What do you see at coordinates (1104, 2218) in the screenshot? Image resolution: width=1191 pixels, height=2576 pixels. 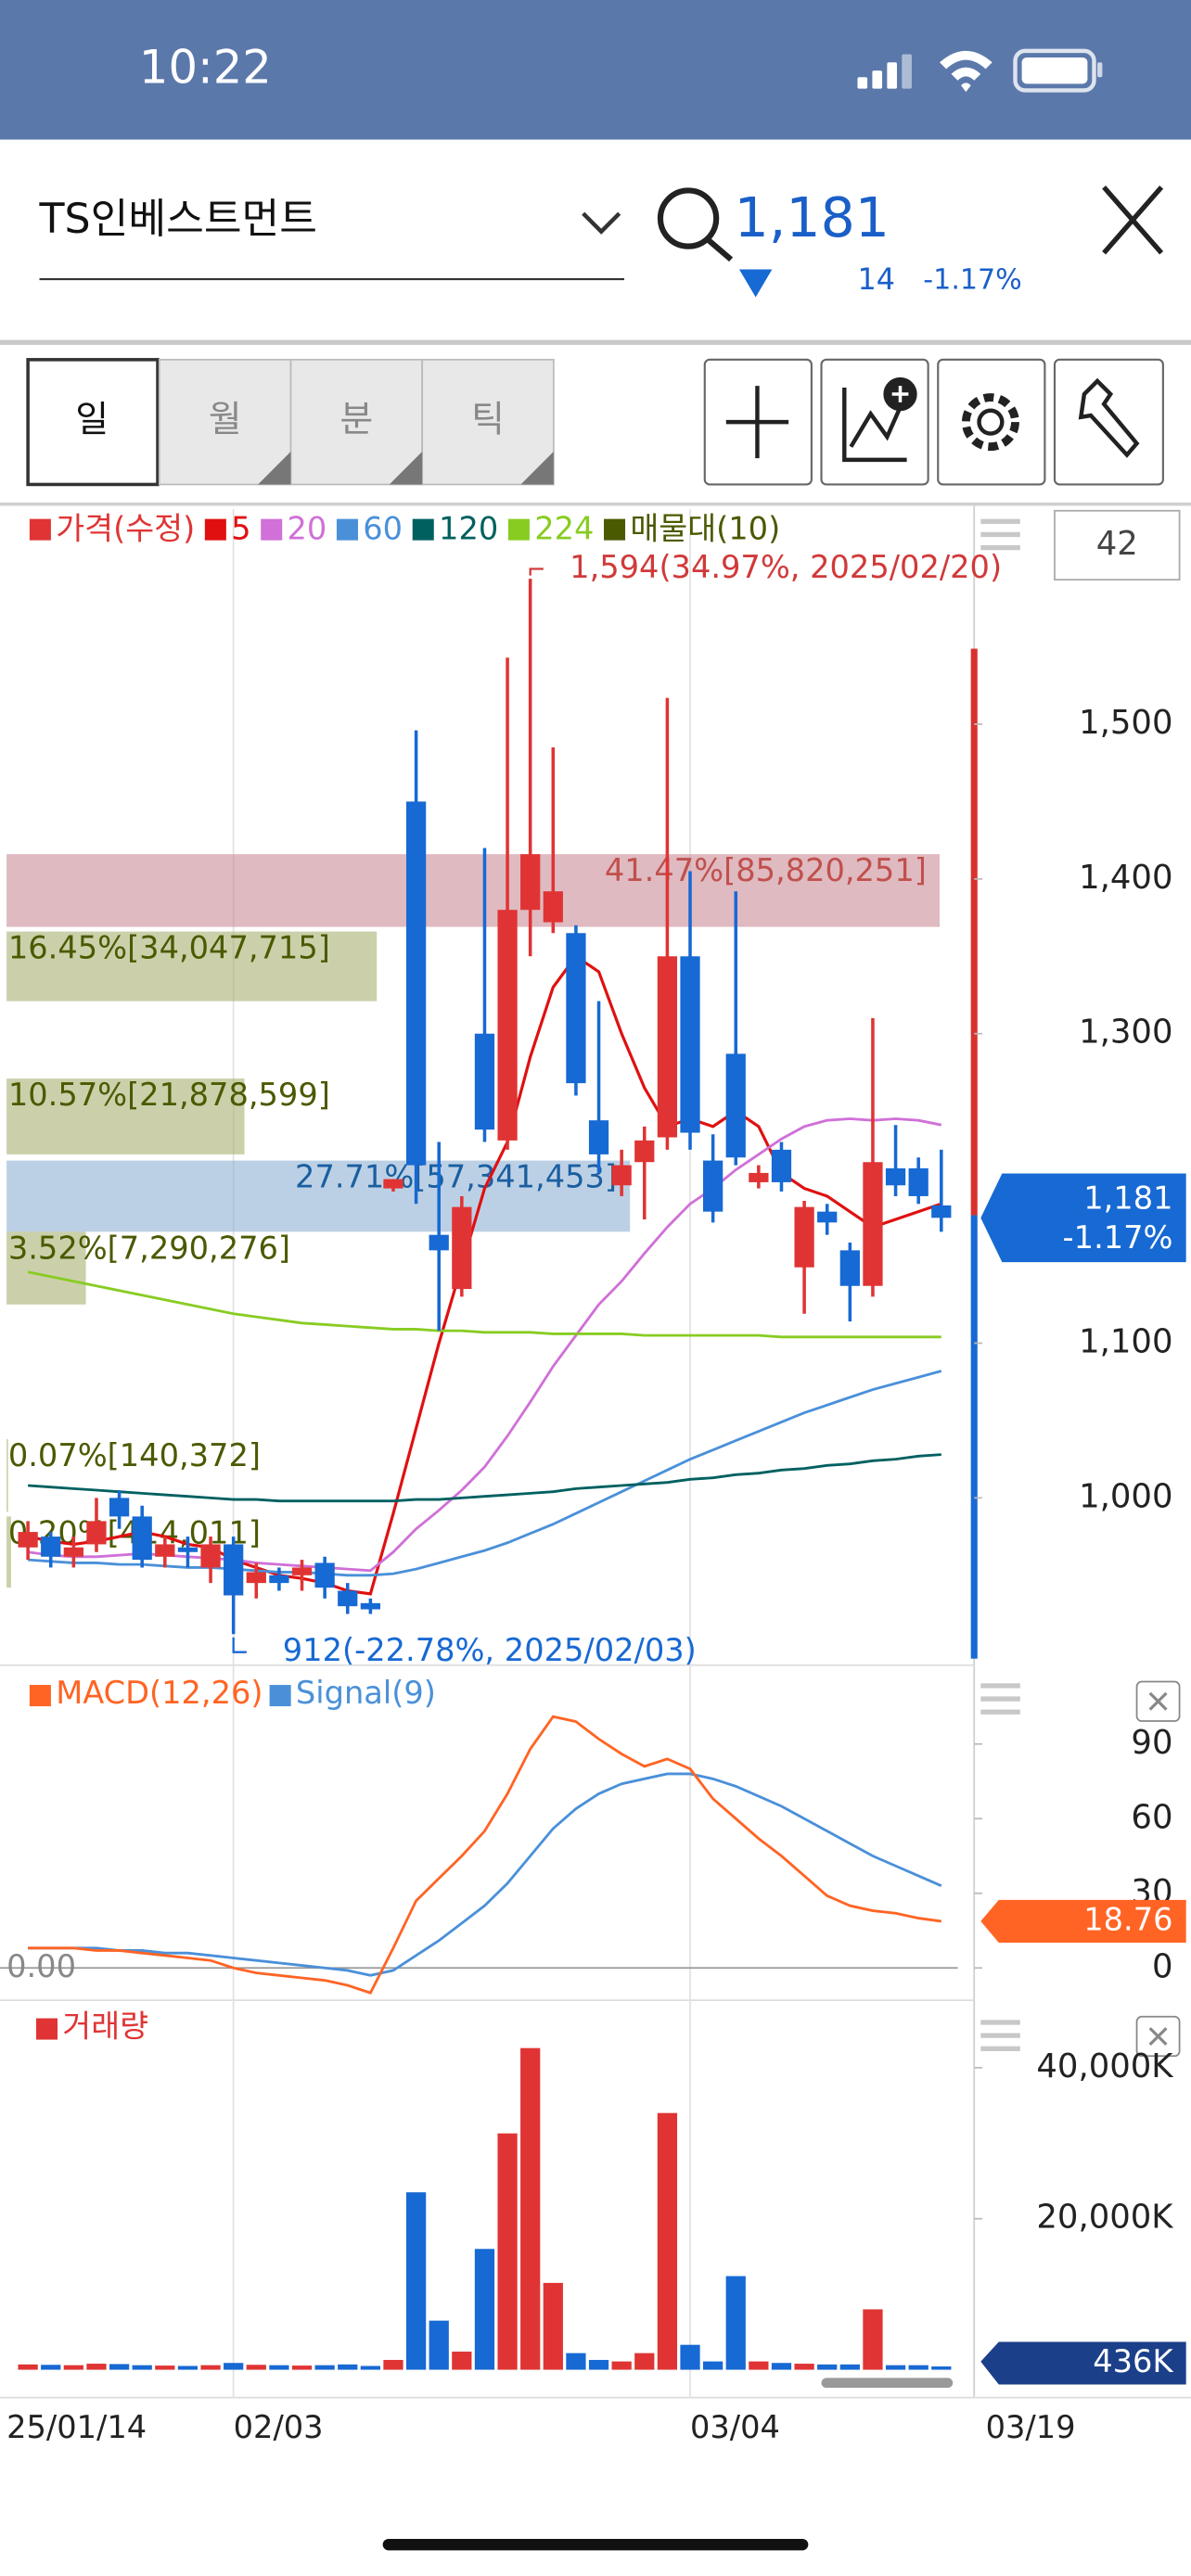 I see `y-tick-label: 20,000K` at bounding box center [1104, 2218].